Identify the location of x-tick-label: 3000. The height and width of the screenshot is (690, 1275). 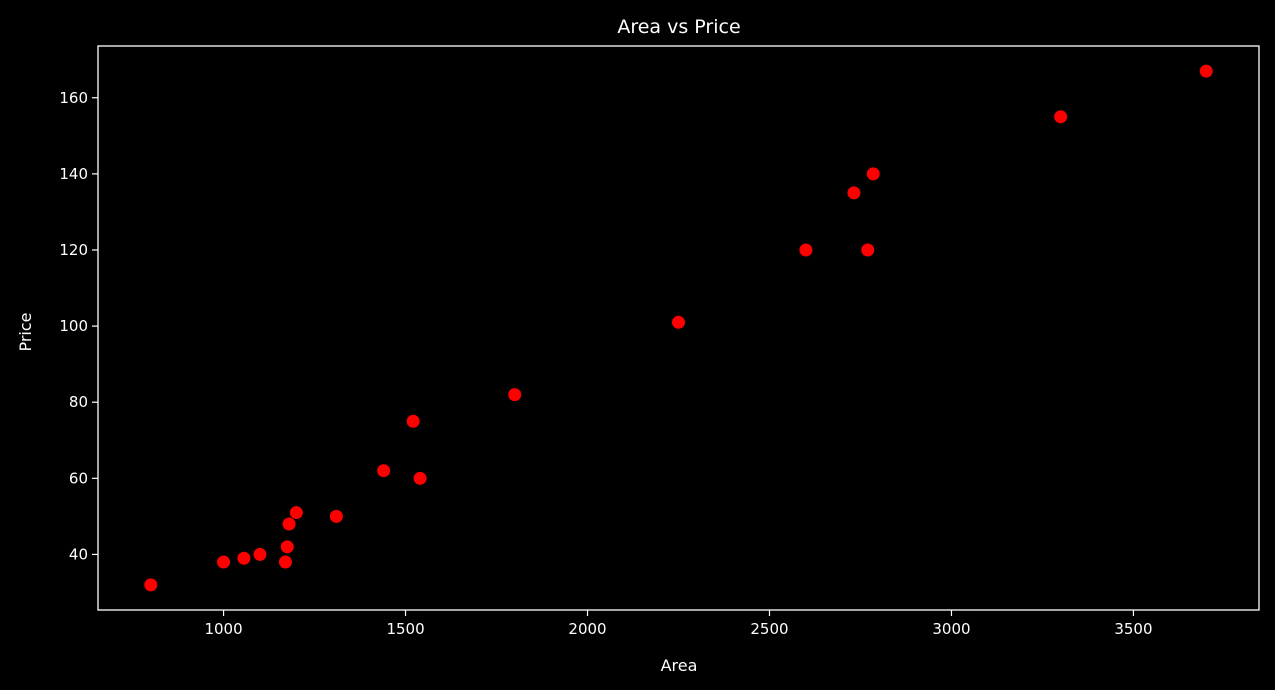
(951, 629).